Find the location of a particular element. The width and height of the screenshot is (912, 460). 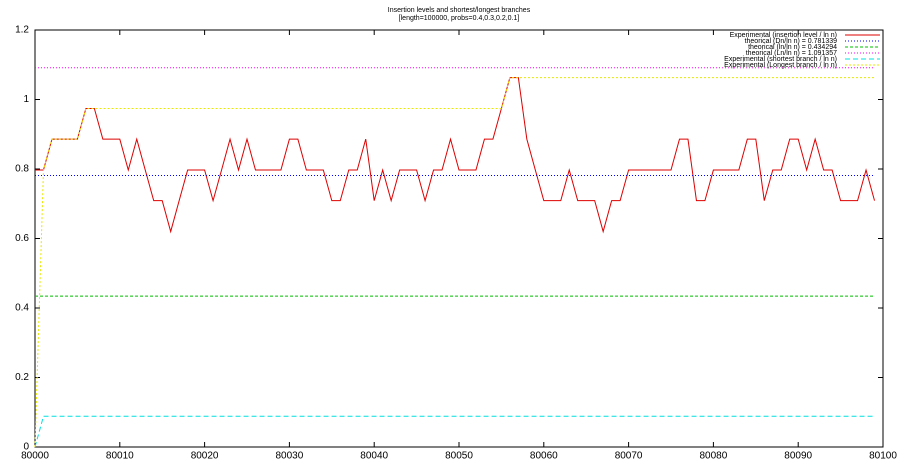

legend-label: Experimental (insertion level / ln n) is located at coordinates (783, 35).